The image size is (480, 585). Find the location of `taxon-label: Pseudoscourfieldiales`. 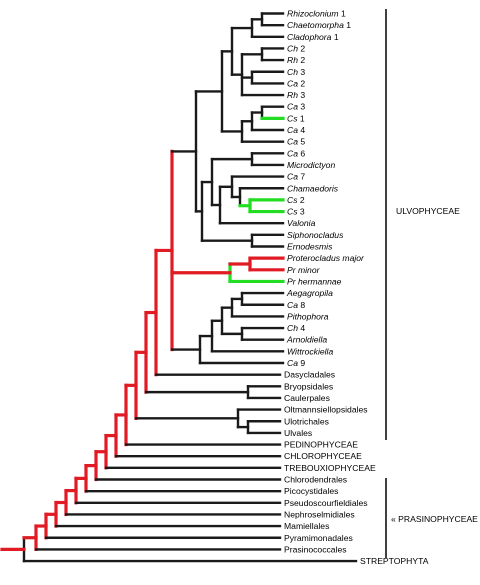

taxon-label: Pseudoscourfieldiales is located at coordinates (326, 503).